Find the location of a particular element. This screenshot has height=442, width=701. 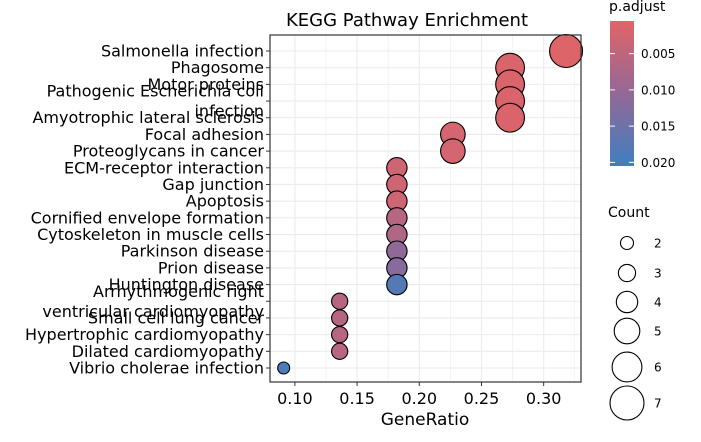

y-tick-label: Cornified envelope formation is located at coordinates (147, 217).